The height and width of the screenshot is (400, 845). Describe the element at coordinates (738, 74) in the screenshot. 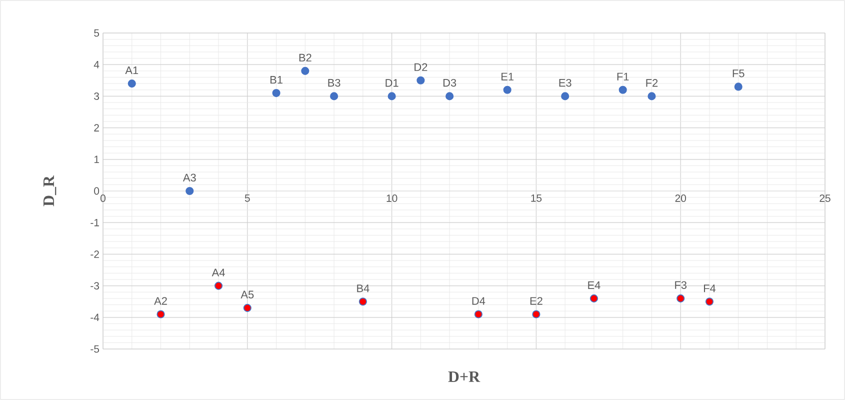

I see `annotation: F5` at that location.